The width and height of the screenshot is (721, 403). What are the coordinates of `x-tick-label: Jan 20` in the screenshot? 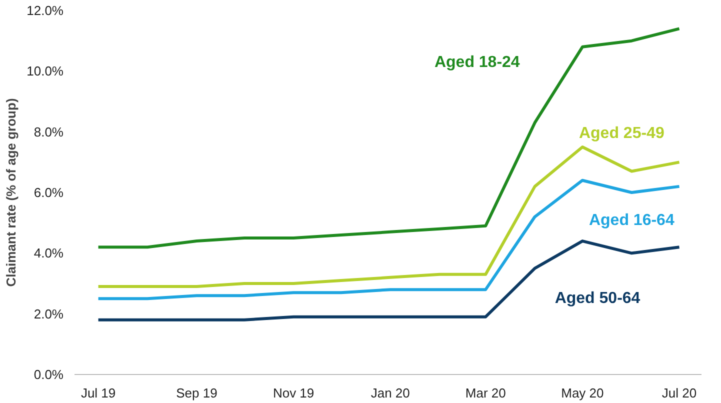 It's located at (390, 393).